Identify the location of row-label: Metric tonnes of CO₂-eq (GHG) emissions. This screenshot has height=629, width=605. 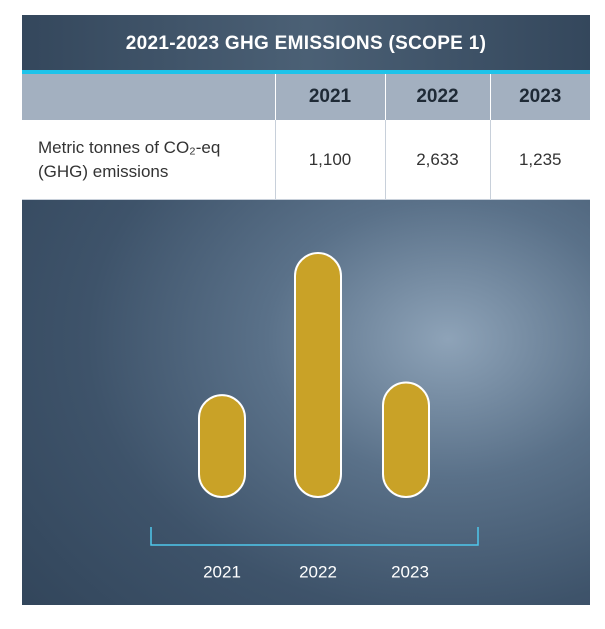
(148, 160).